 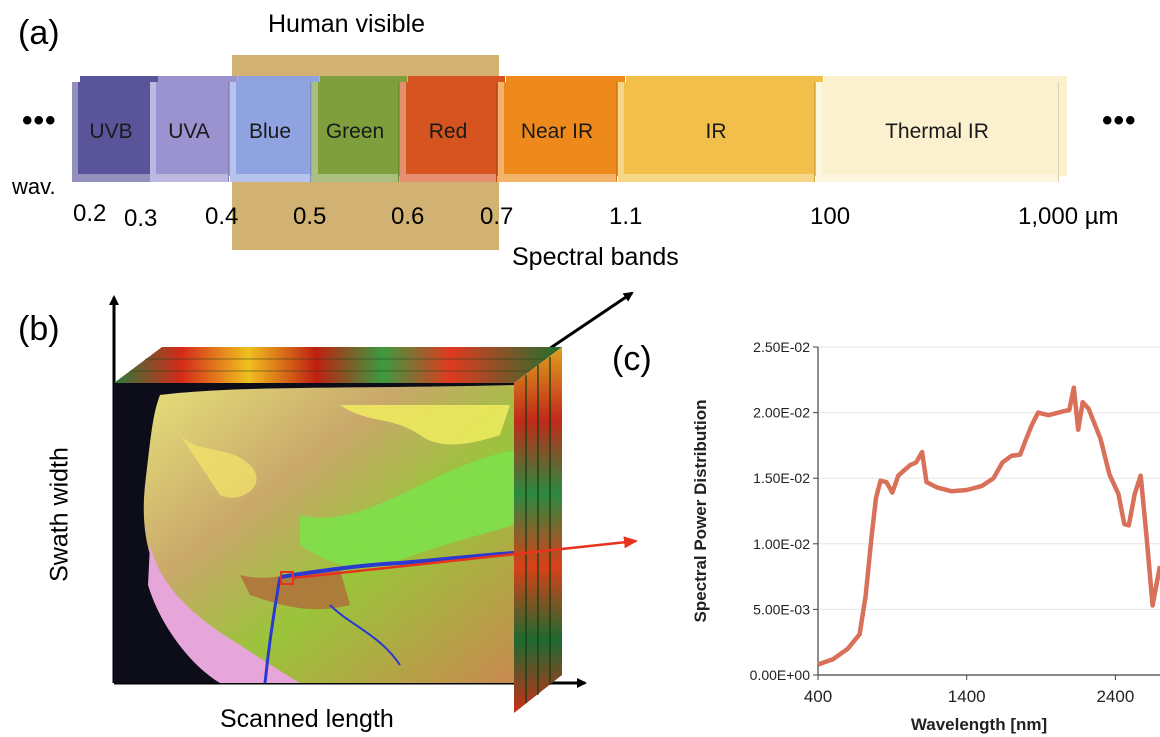 I want to click on y-tick-label: 0.00E+00, so click(x=780, y=675).